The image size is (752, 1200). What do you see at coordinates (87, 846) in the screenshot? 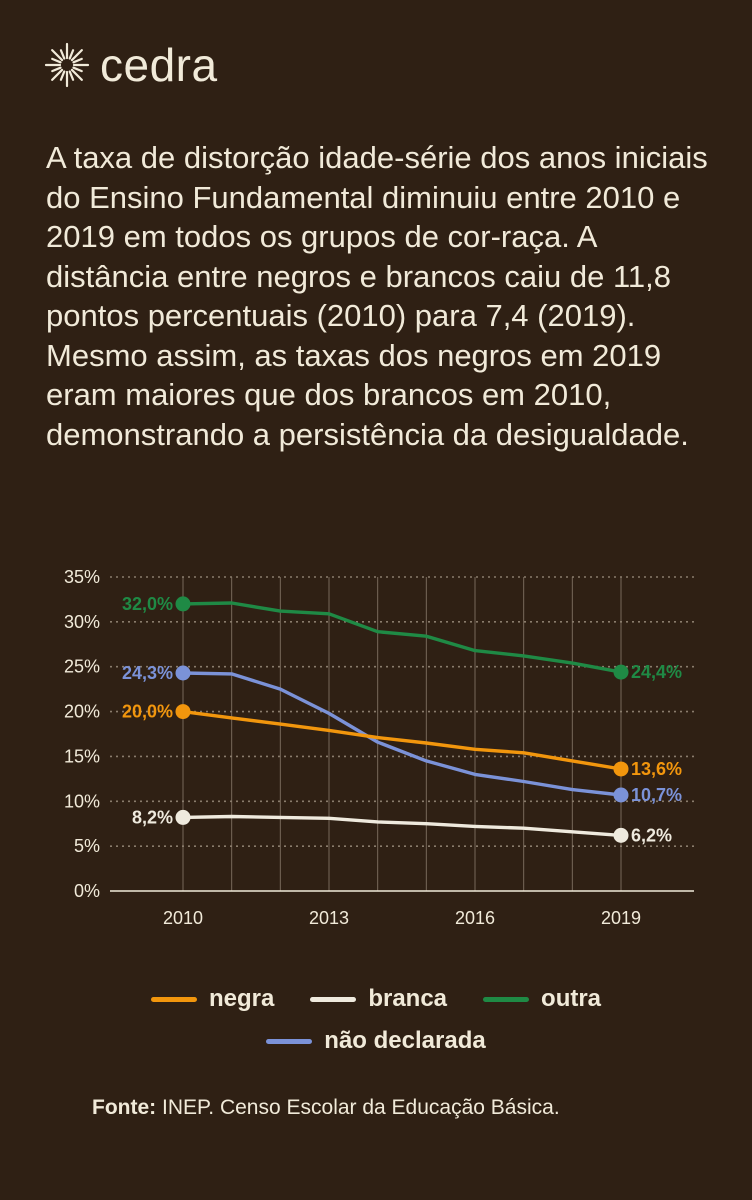
I see `y-tick-label: 5%` at bounding box center [87, 846].